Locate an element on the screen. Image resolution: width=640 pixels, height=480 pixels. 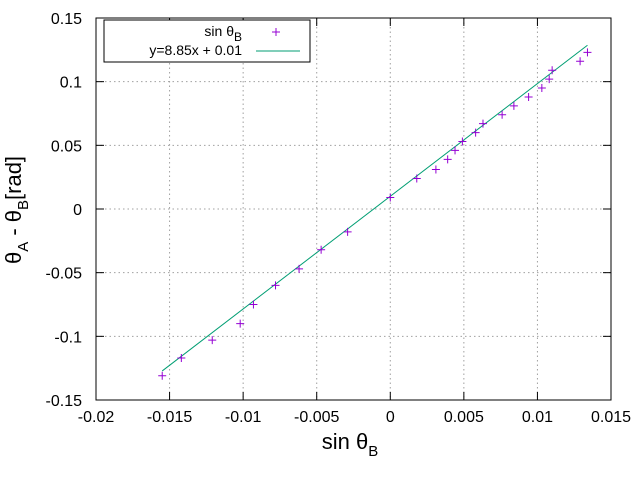
x-axis-label-main: sin θ is located at coordinates (345, 441).